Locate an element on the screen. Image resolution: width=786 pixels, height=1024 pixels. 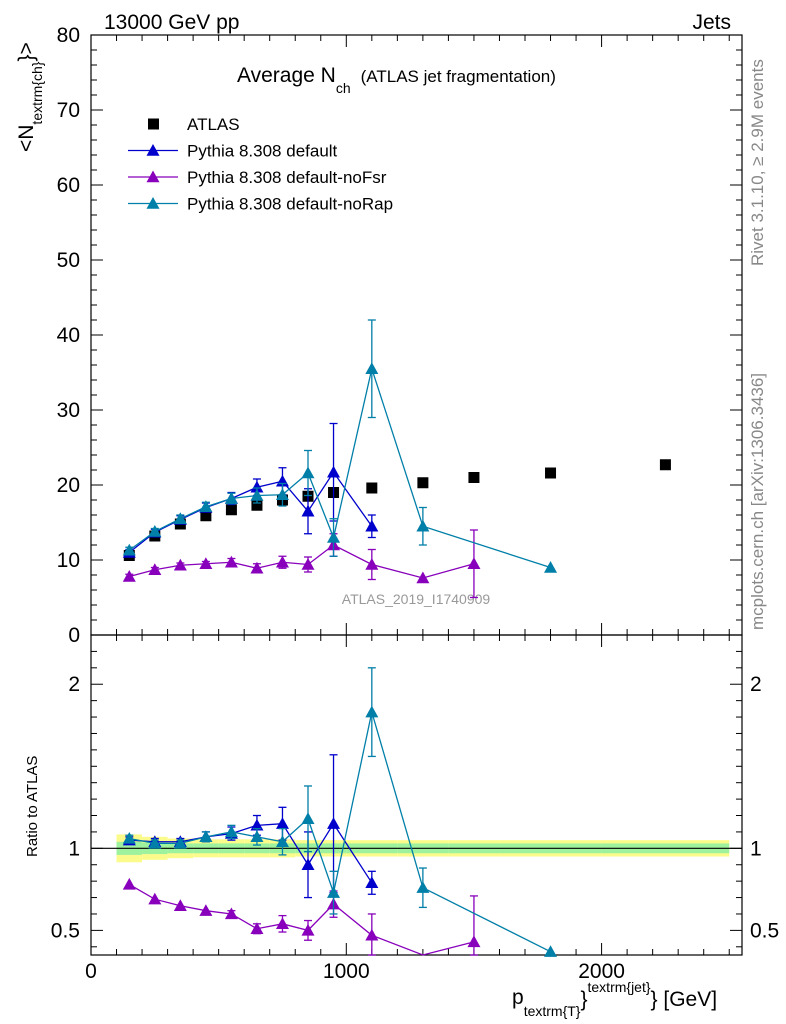
main-y-tick-label: 20 is located at coordinates (68, 485).